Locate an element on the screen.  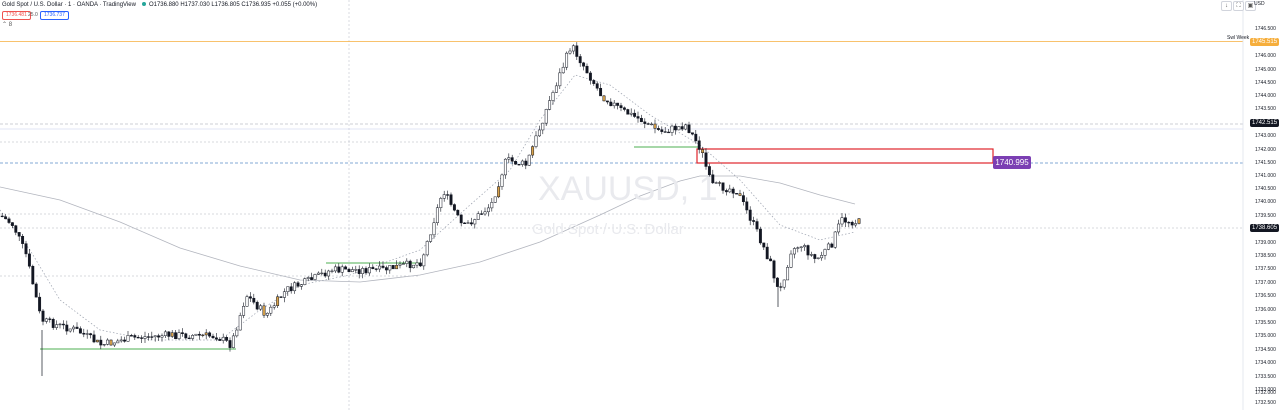
indicator-collapse-toggle: ⌃ 8 is located at coordinates (7, 25).